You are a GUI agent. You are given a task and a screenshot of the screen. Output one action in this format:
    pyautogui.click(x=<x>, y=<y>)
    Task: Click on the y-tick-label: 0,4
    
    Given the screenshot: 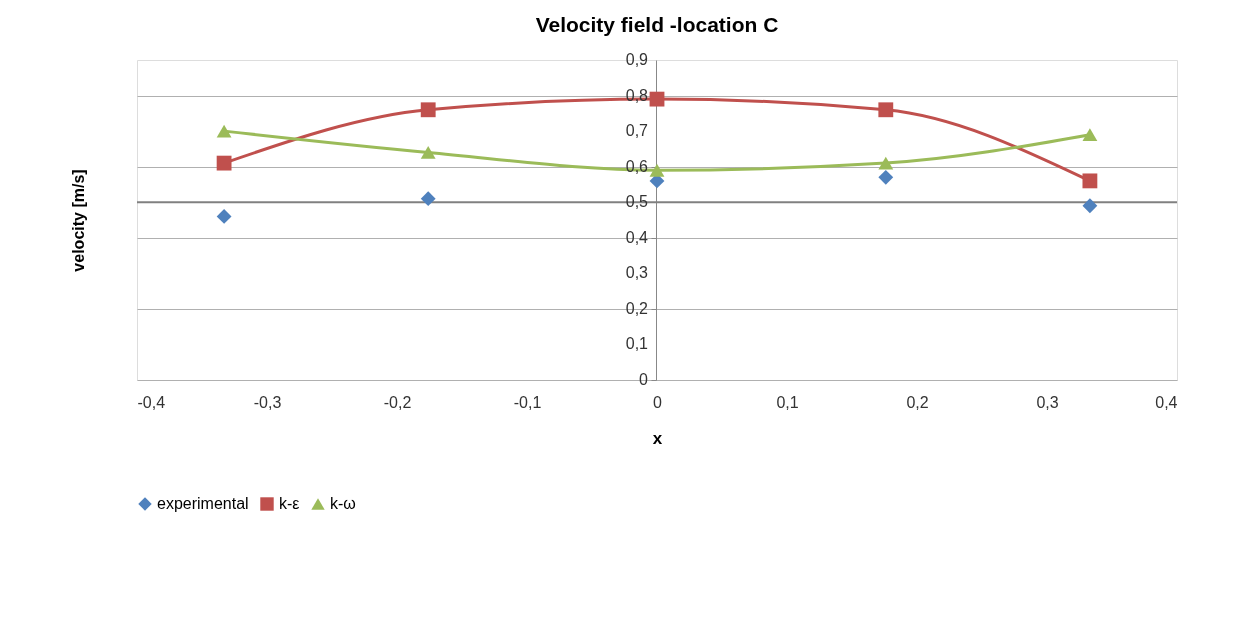 What is the action you would take?
    pyautogui.click(x=637, y=237)
    